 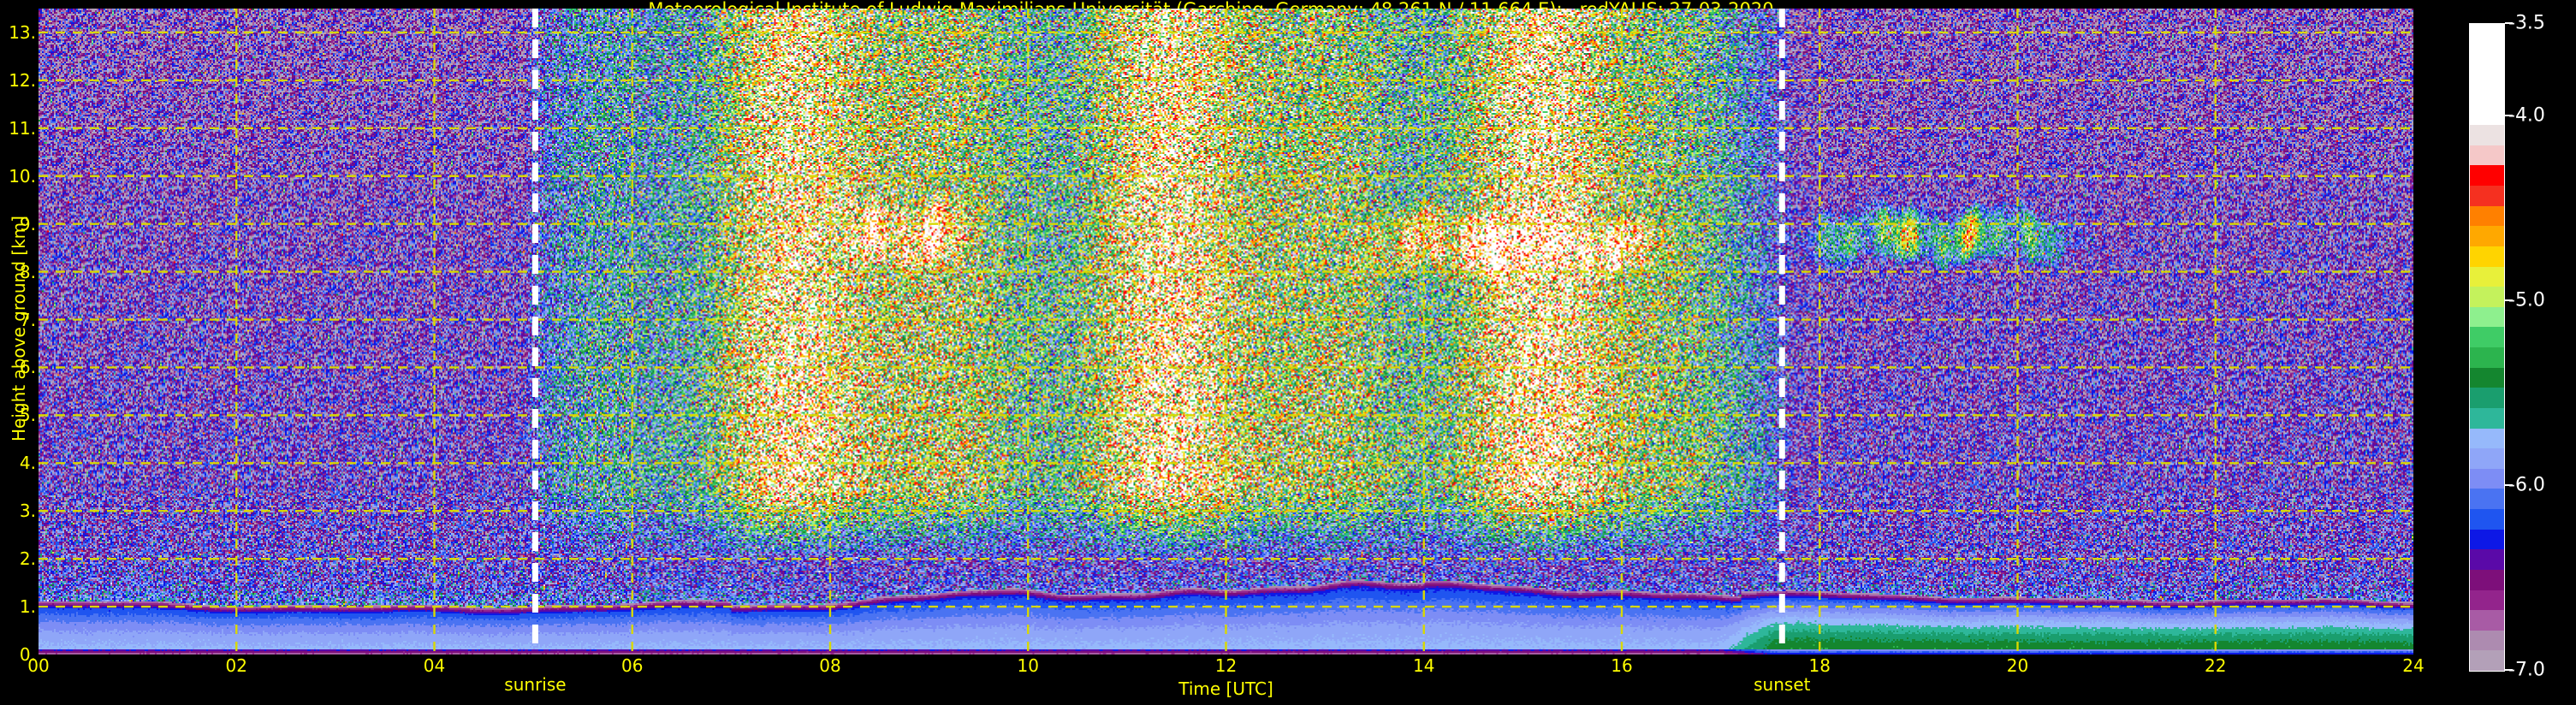 What do you see at coordinates (2540, 352) in the screenshot?
I see `colorbar-ticks: -3.5 -4.0 -5.0 -6.0 -7.0` at bounding box center [2540, 352].